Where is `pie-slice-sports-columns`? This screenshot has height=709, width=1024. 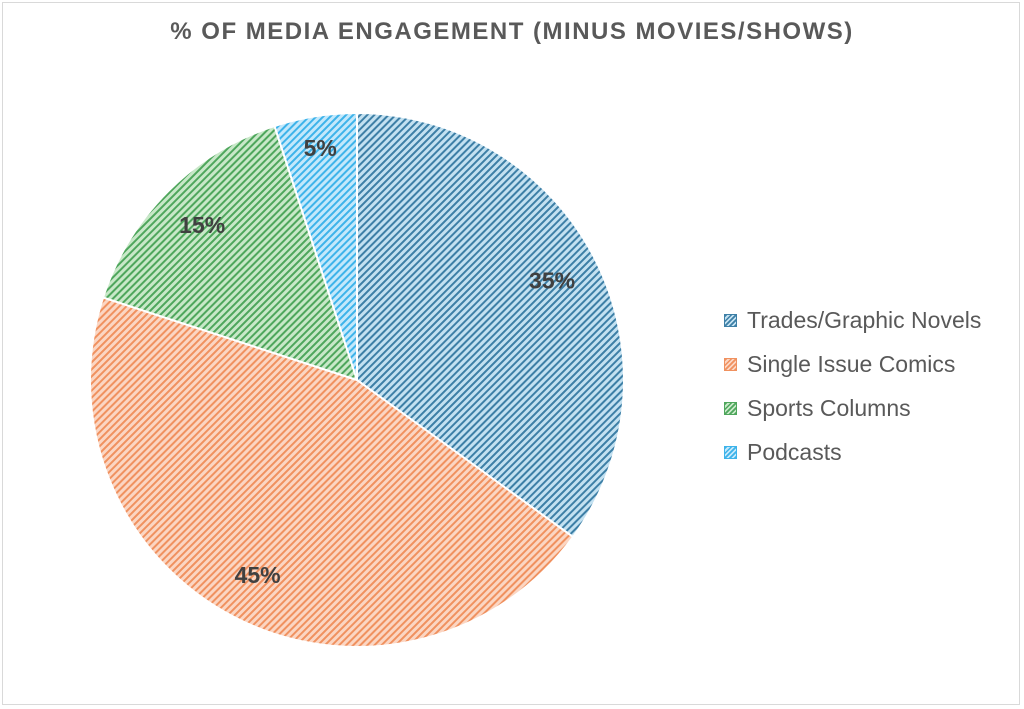
pie-slice-sports-columns is located at coordinates (230, 253).